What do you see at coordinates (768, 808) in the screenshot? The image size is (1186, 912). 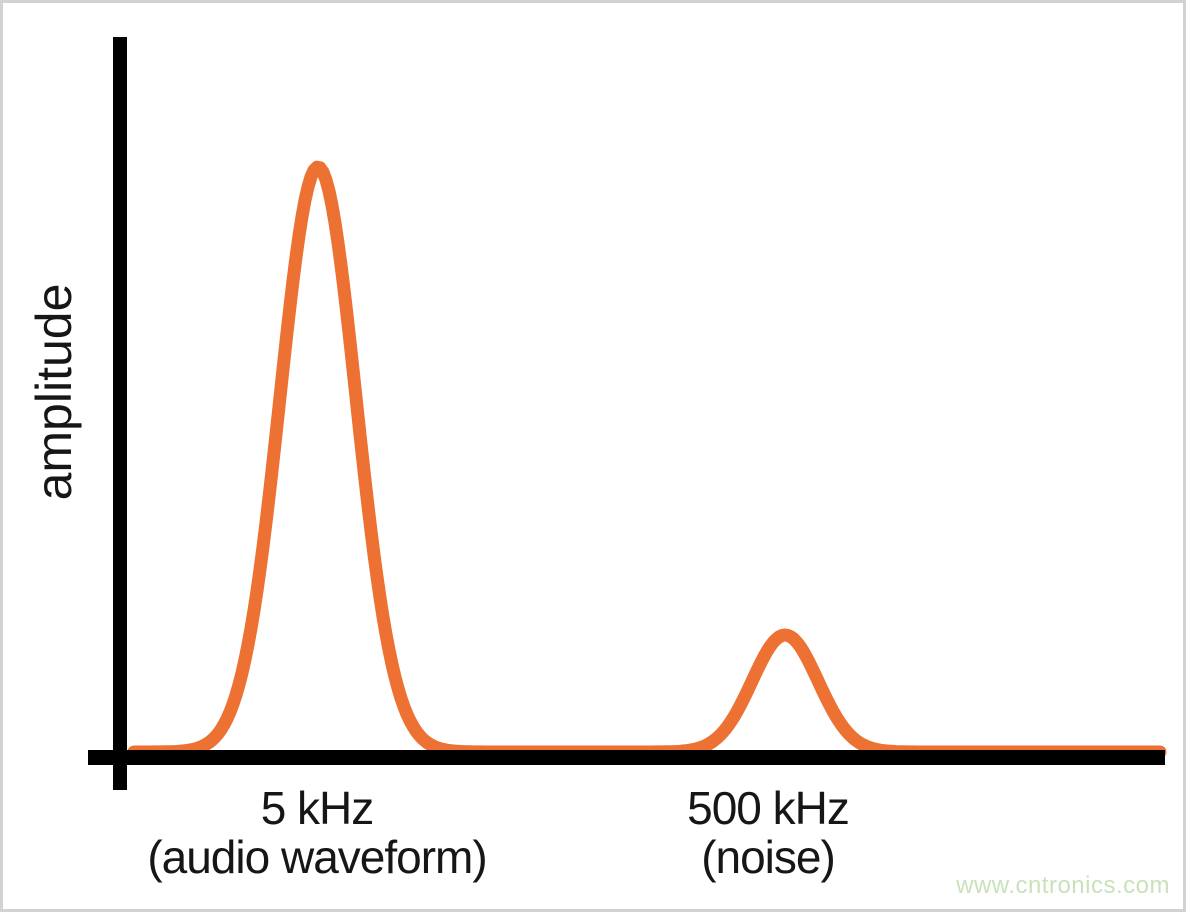 I see `peak-frequency-noise: 500 kHz` at bounding box center [768, 808].